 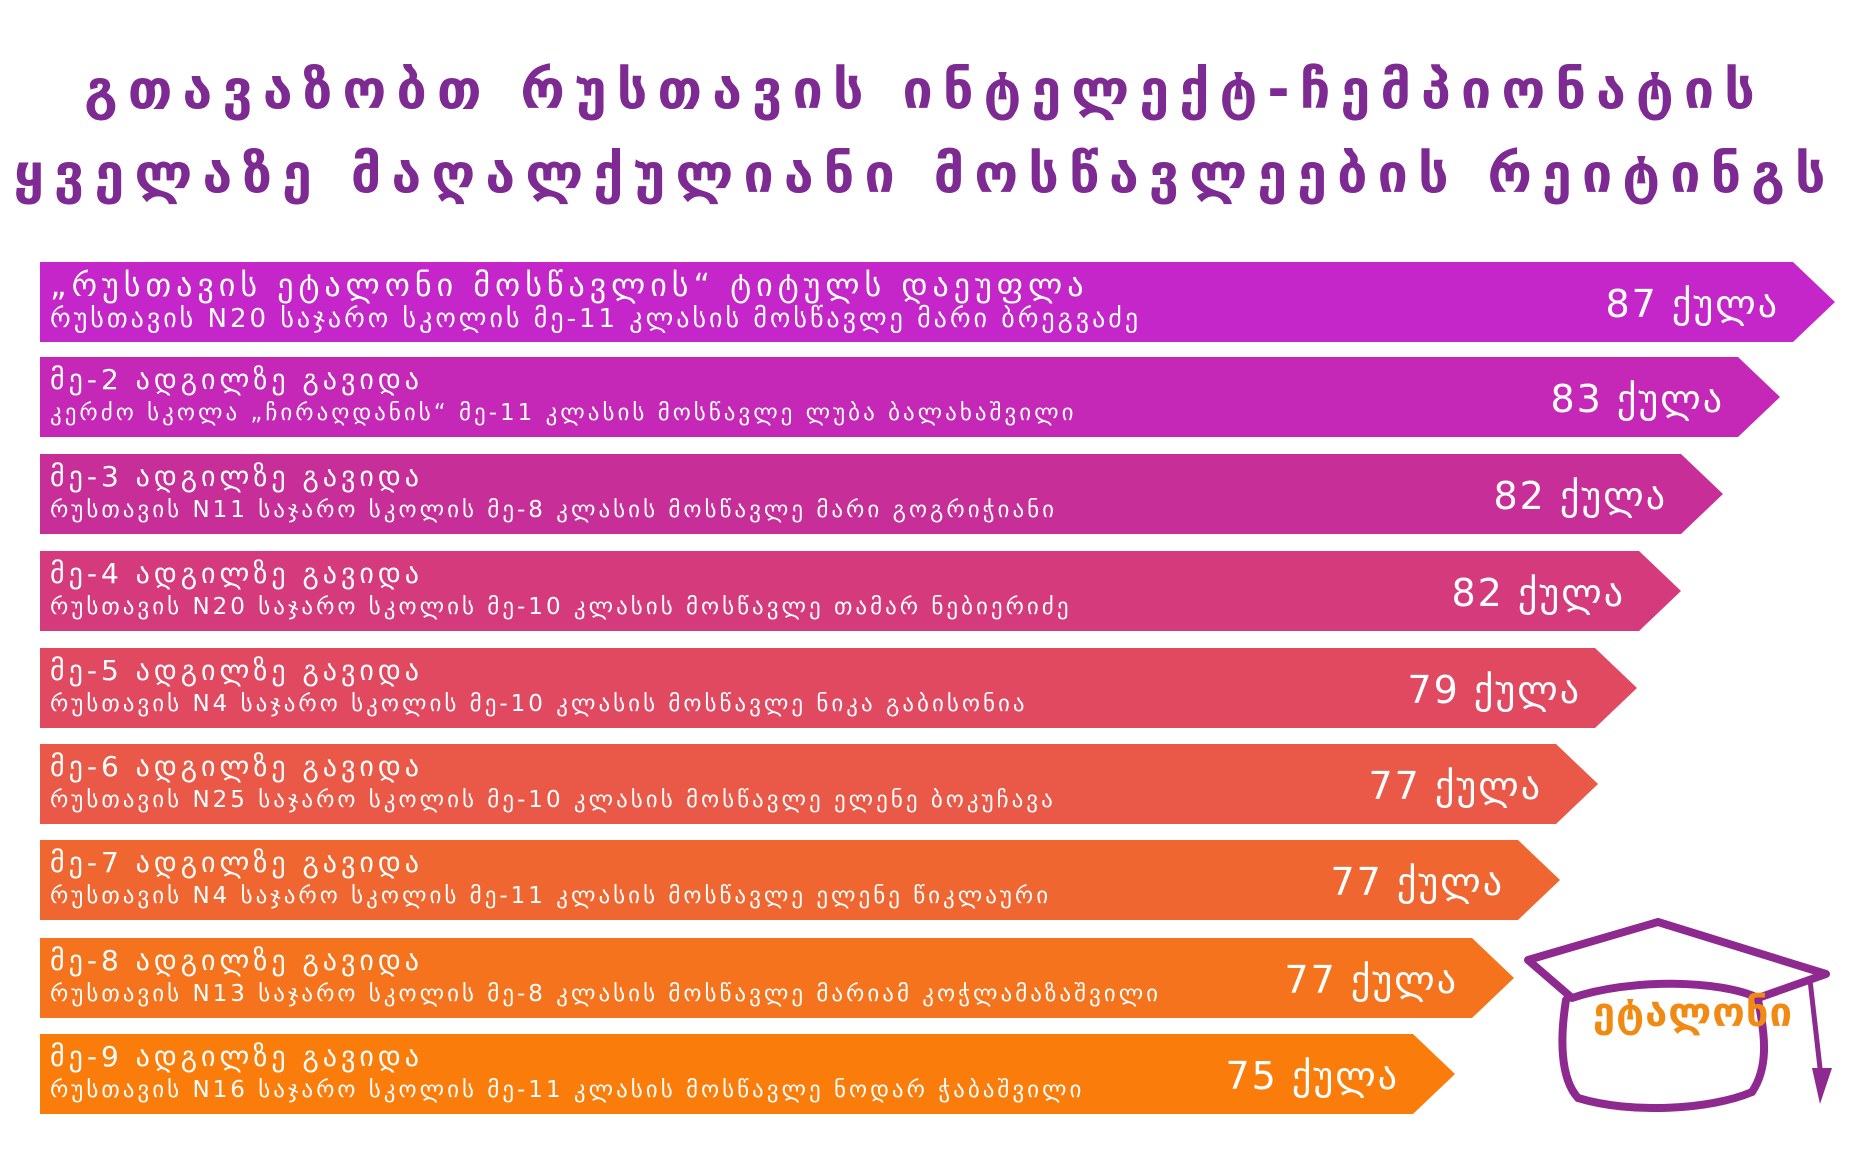 What do you see at coordinates (1693, 1013) in the screenshot?
I see `logo-text: ეტალონი` at bounding box center [1693, 1013].